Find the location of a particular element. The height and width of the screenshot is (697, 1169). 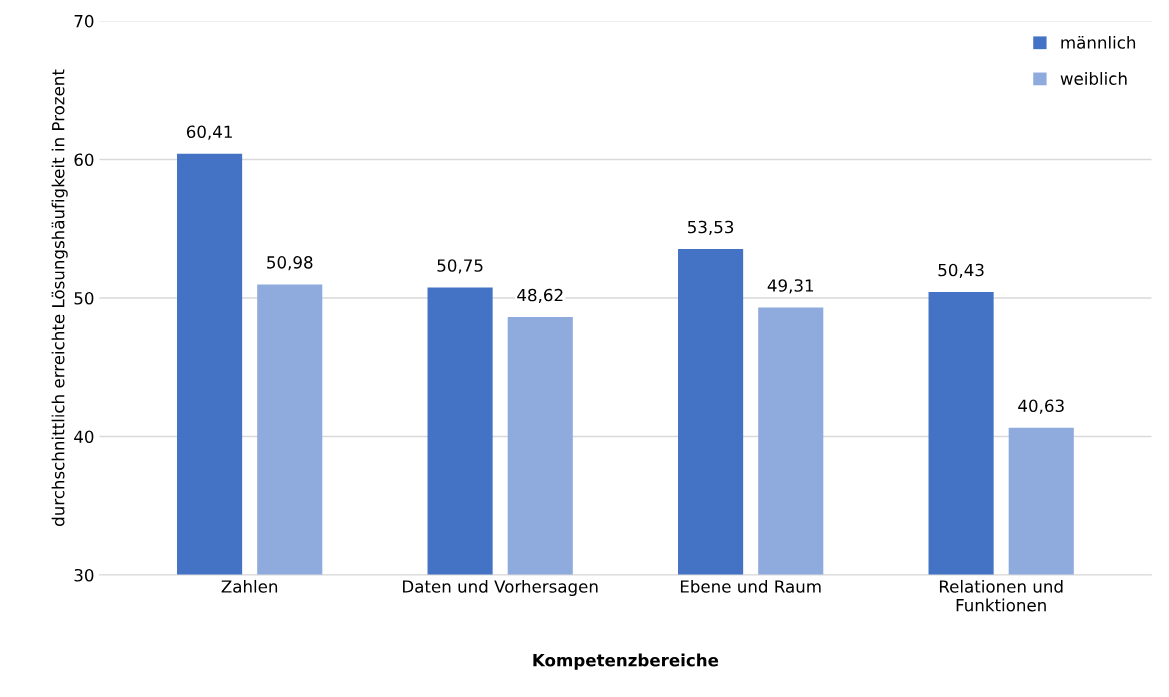

y-tick-label: 70 is located at coordinates (84, 21).